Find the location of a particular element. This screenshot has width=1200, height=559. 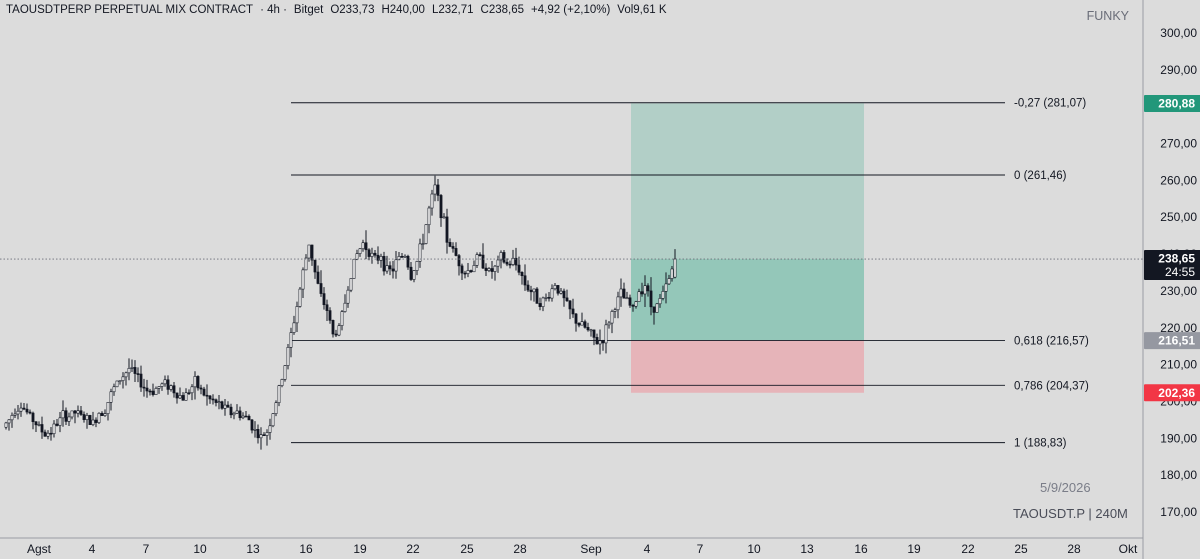

take-profit-badge-label: 280,88 is located at coordinates (1176, 103).